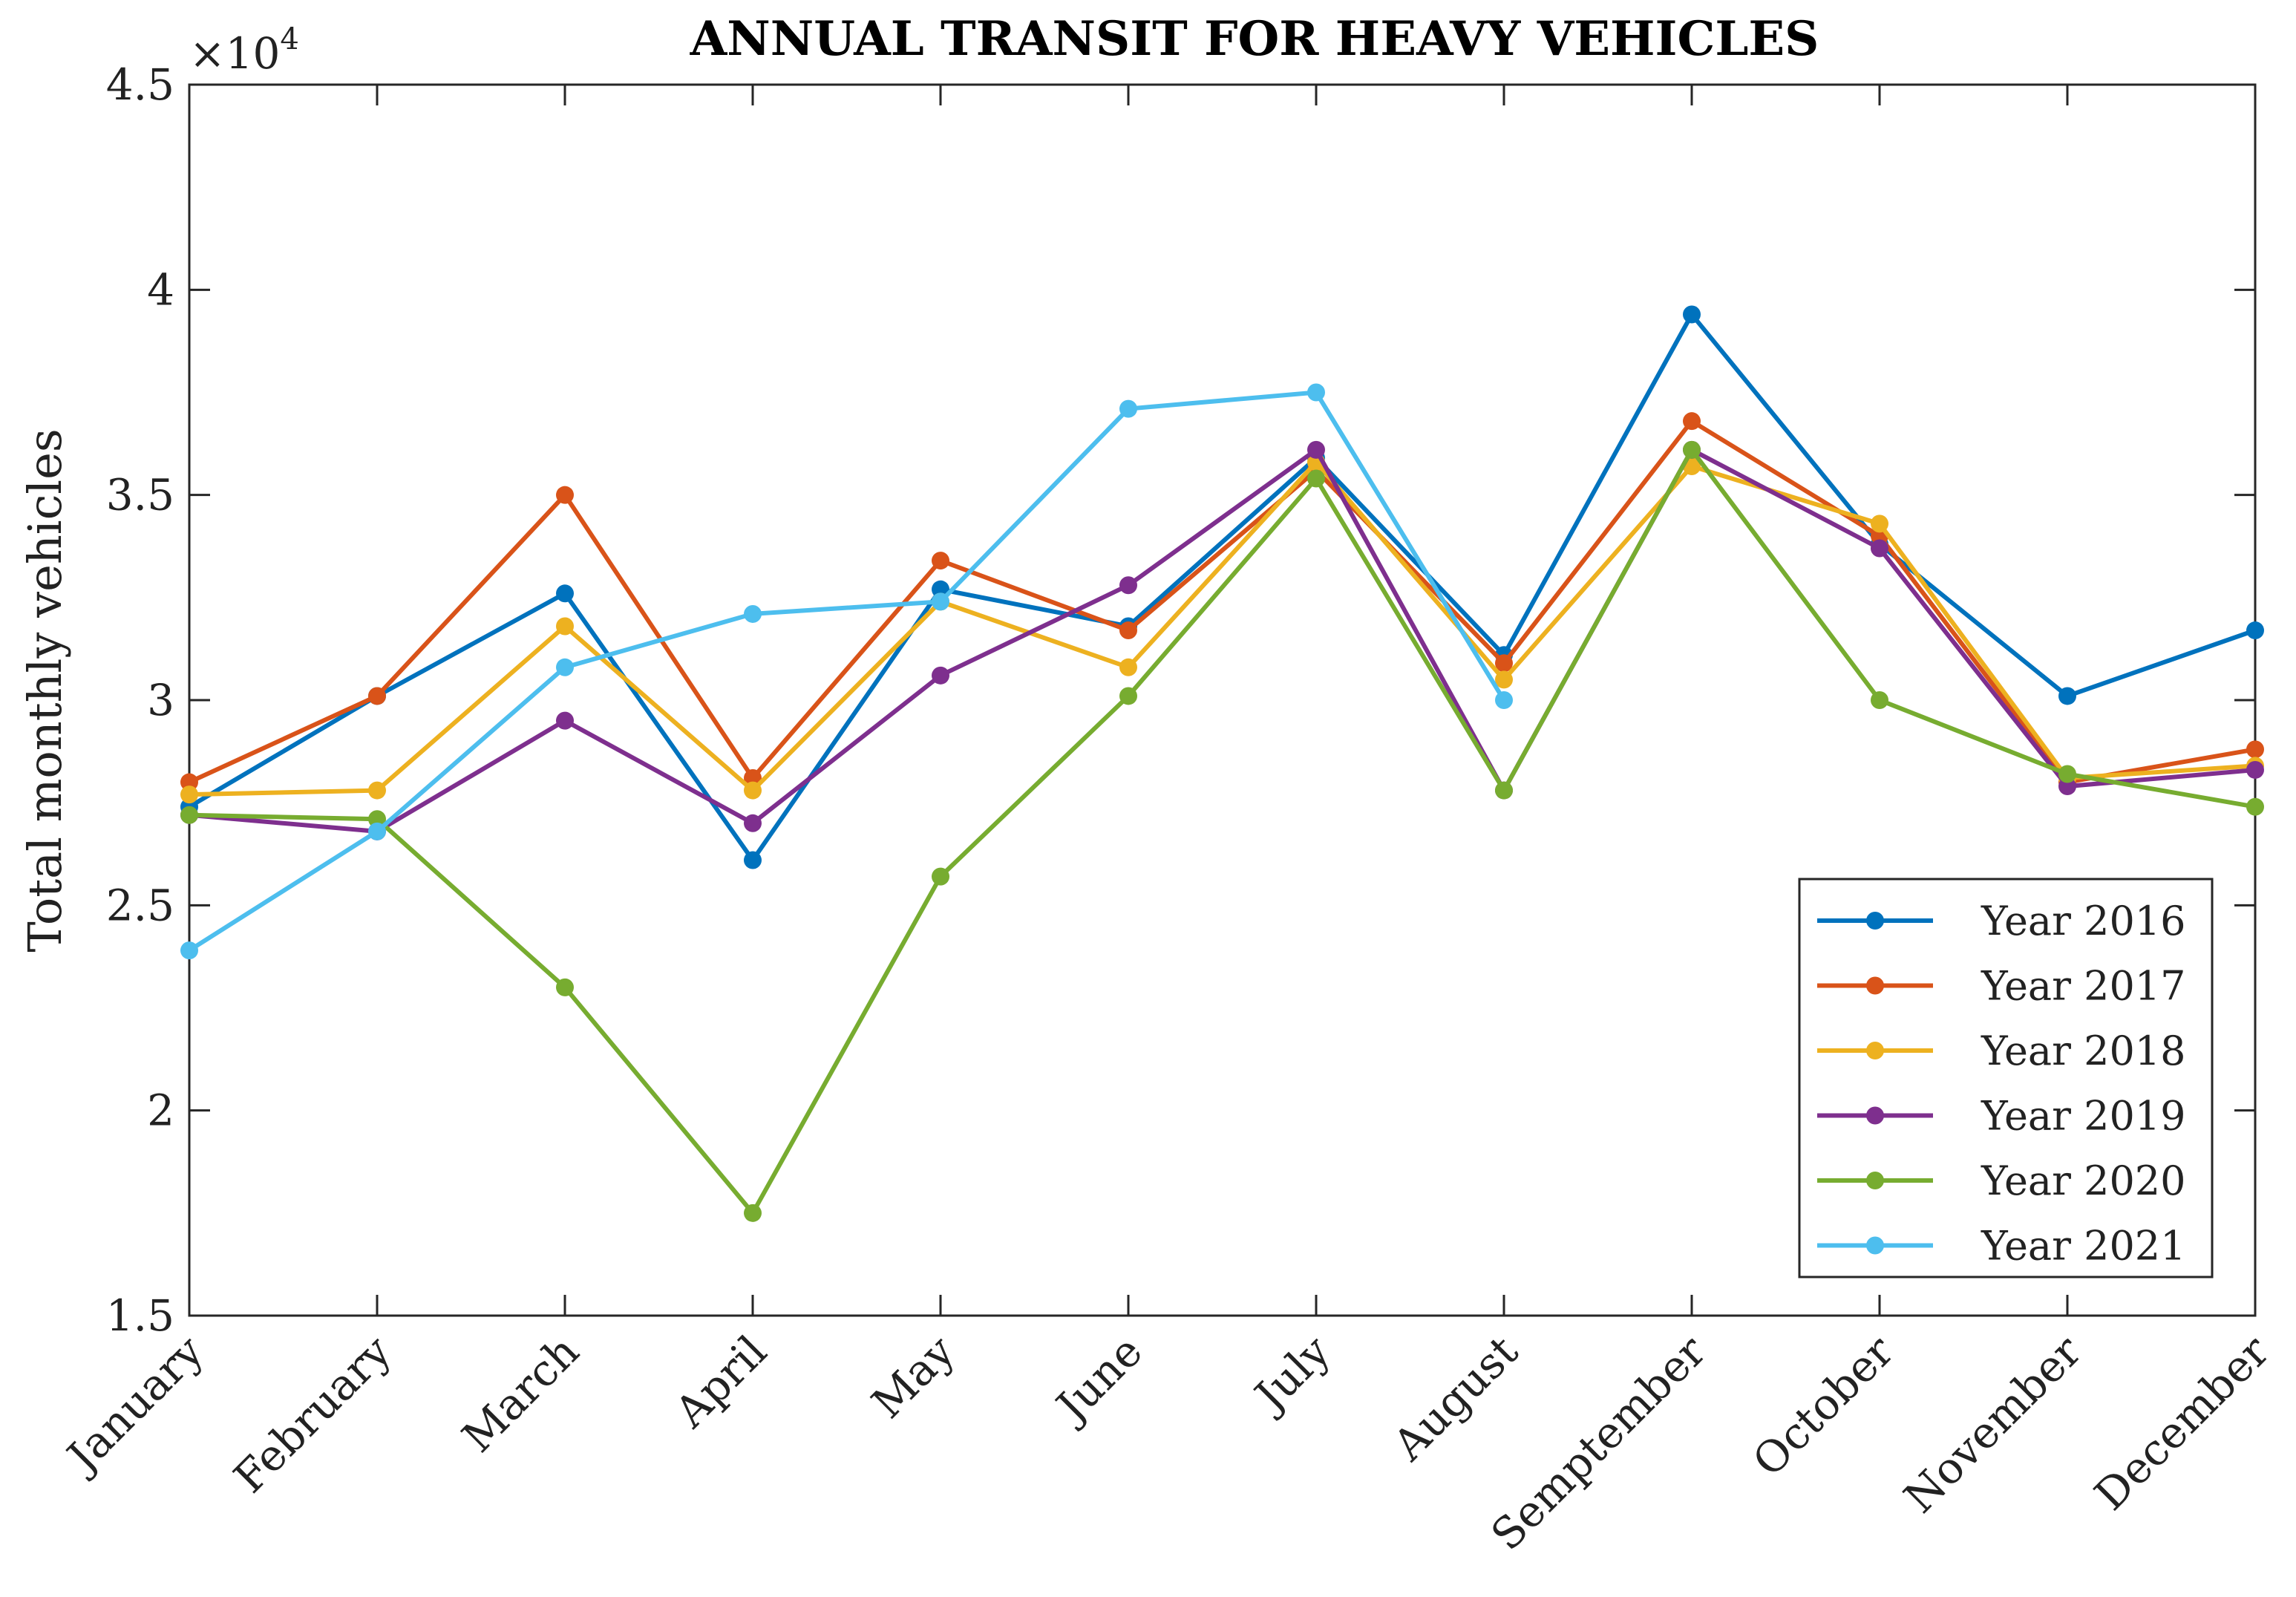  Describe the element at coordinates (1823, 1406) in the screenshot. I see `x-tick-label: October` at that location.